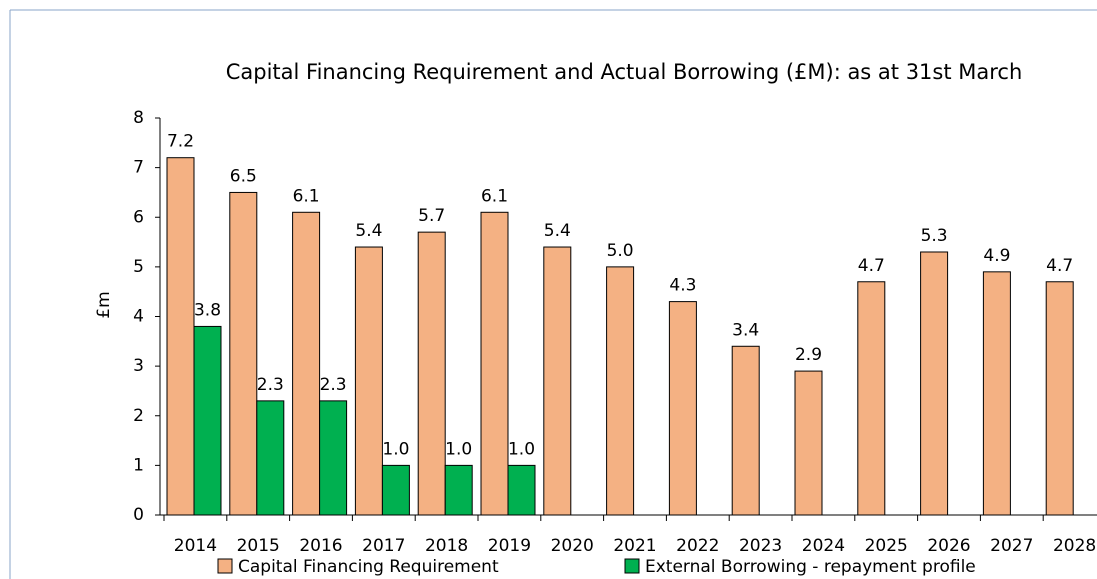 The image size is (1097, 579). I want to click on x-tick-label: 2028, so click(1074, 546).